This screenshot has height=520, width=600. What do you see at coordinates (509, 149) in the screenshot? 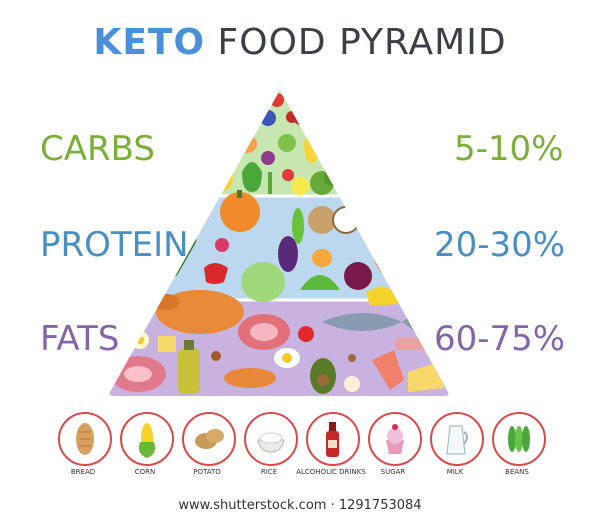
I see `level-percent-carbs: 5-10%` at bounding box center [509, 149].